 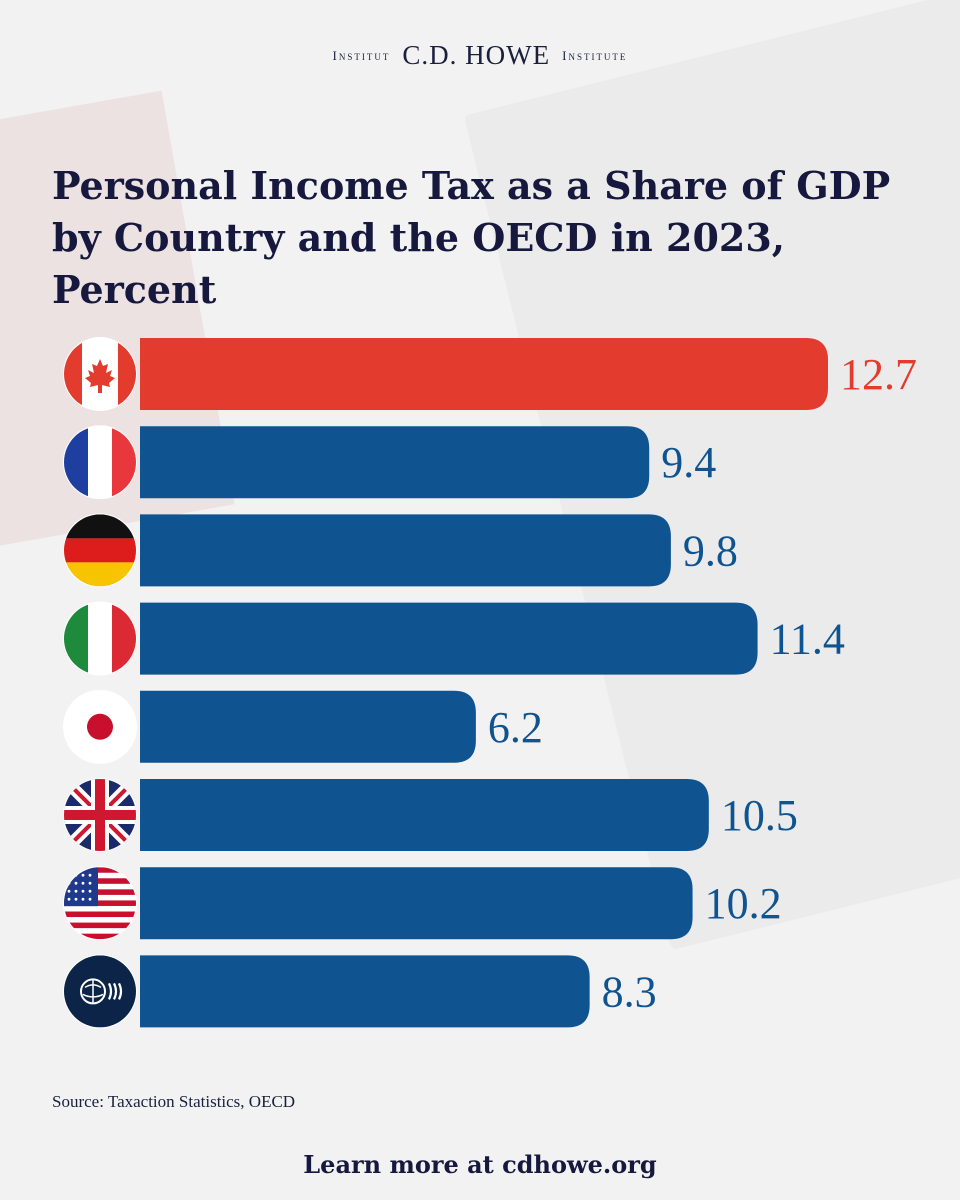 What do you see at coordinates (174, 1101) in the screenshot?
I see `source-note: Source: Taxaction Statistics, OECD` at bounding box center [174, 1101].